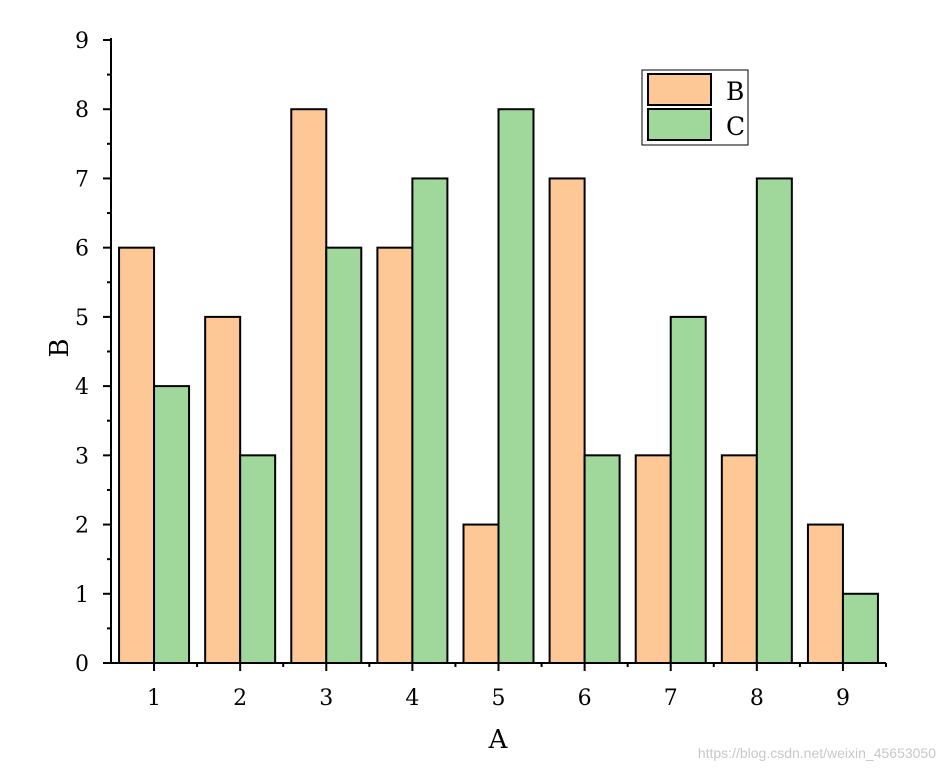 The image size is (944, 769). Describe the element at coordinates (499, 698) in the screenshot. I see `x-tick-label-5: 5` at that location.